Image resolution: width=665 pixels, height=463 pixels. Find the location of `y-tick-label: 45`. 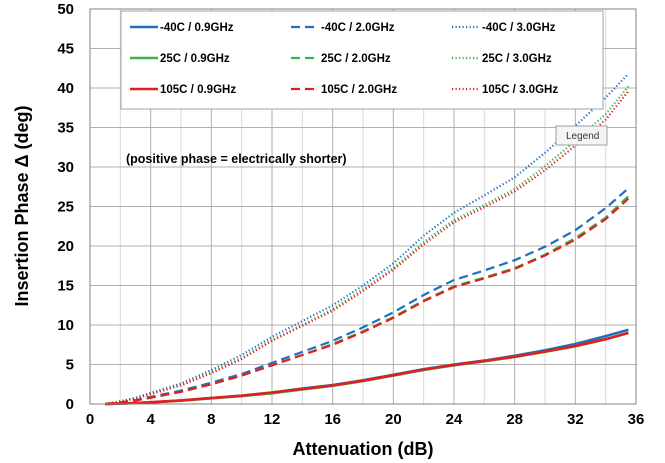

y-tick-label: 45 is located at coordinates (65, 49).